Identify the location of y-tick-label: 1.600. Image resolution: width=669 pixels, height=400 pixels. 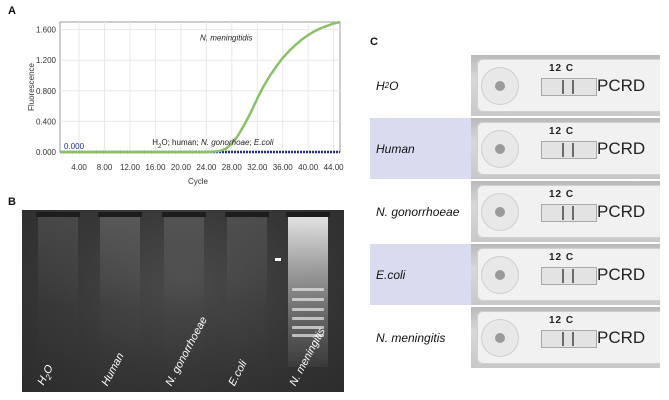
(46, 30).